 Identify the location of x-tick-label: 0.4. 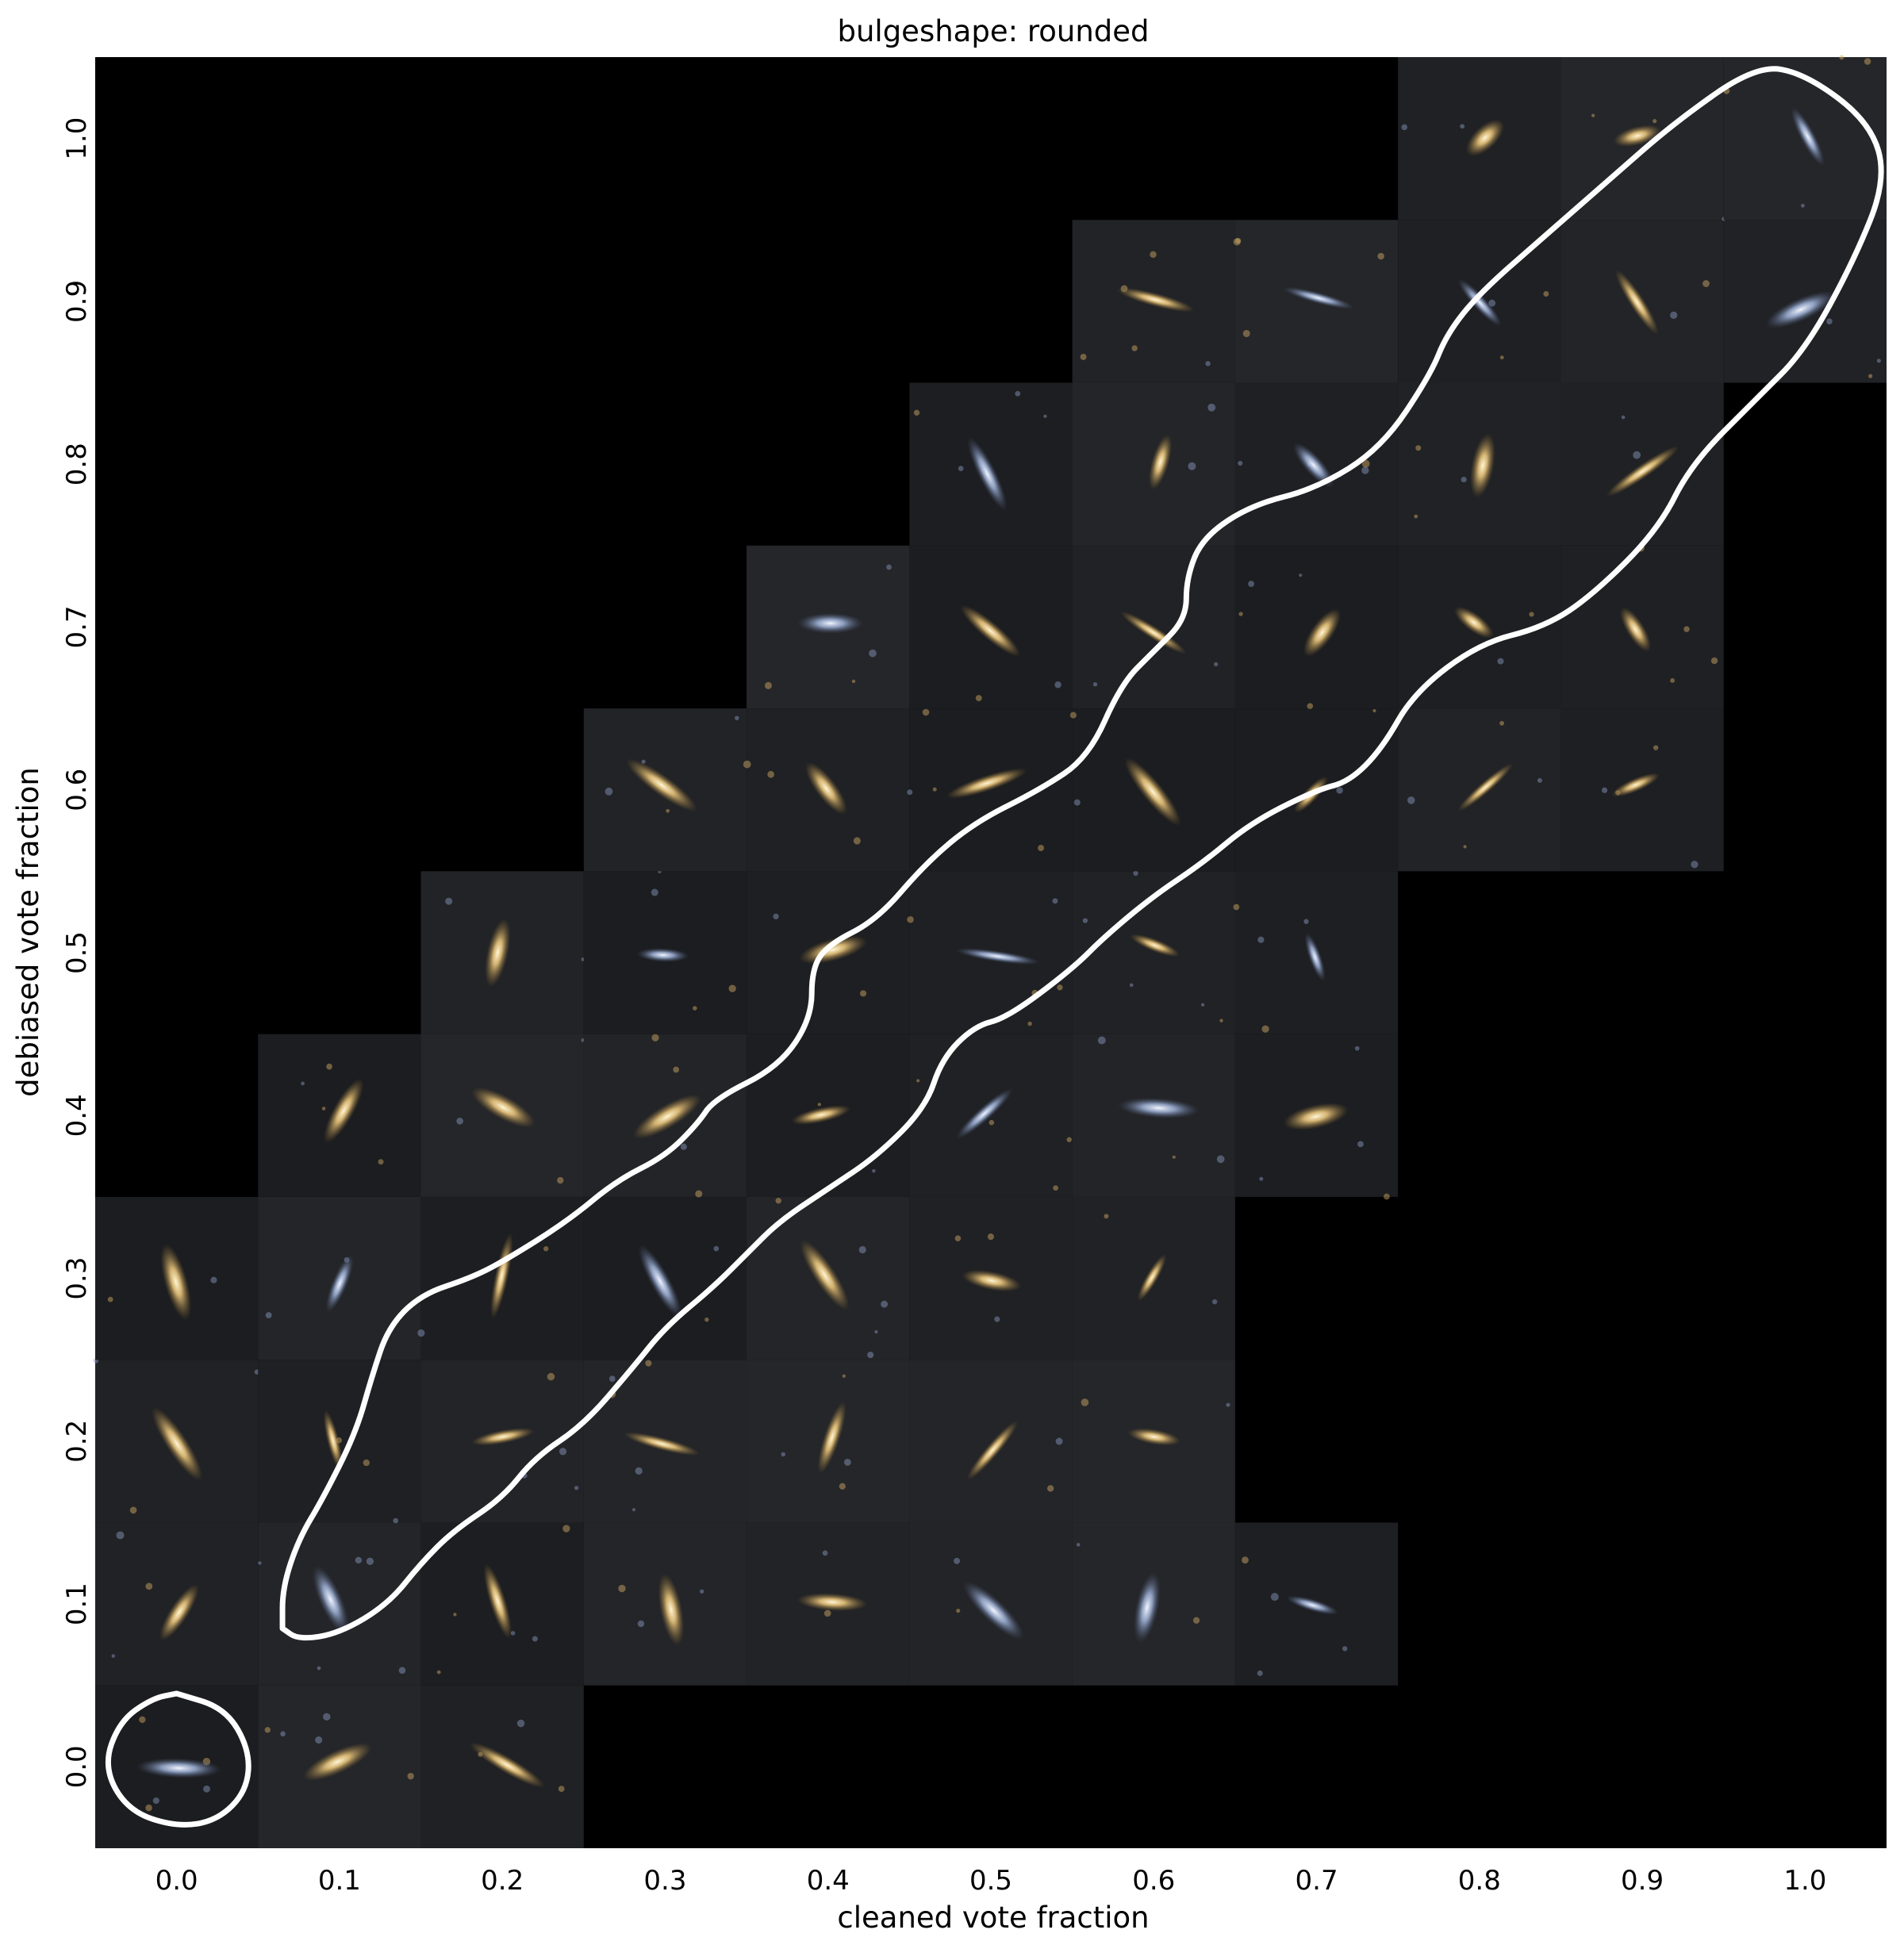
(828, 1881).